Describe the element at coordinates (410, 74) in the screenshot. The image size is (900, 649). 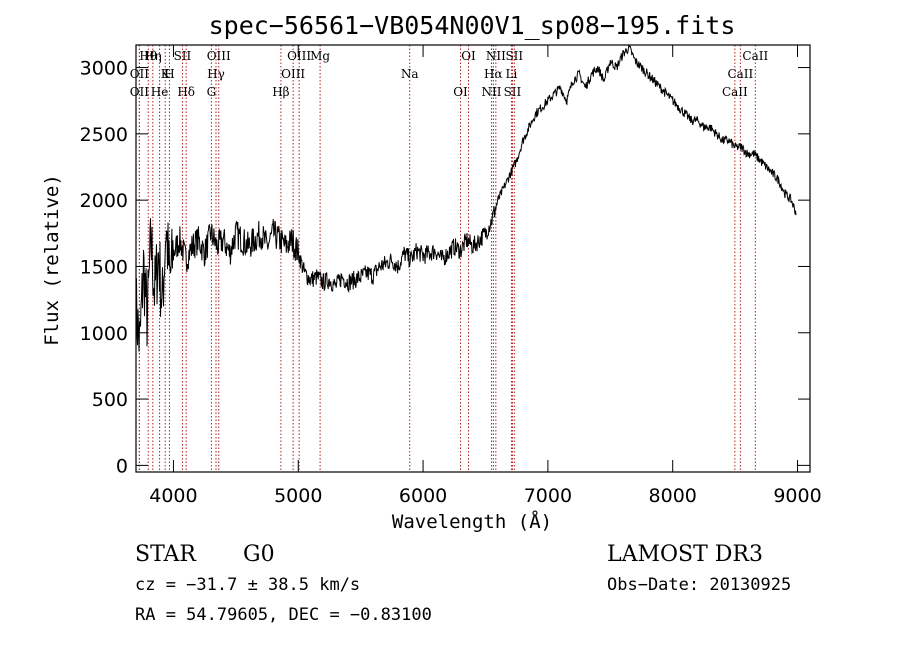
I see `spectral-line-label: Na` at that location.